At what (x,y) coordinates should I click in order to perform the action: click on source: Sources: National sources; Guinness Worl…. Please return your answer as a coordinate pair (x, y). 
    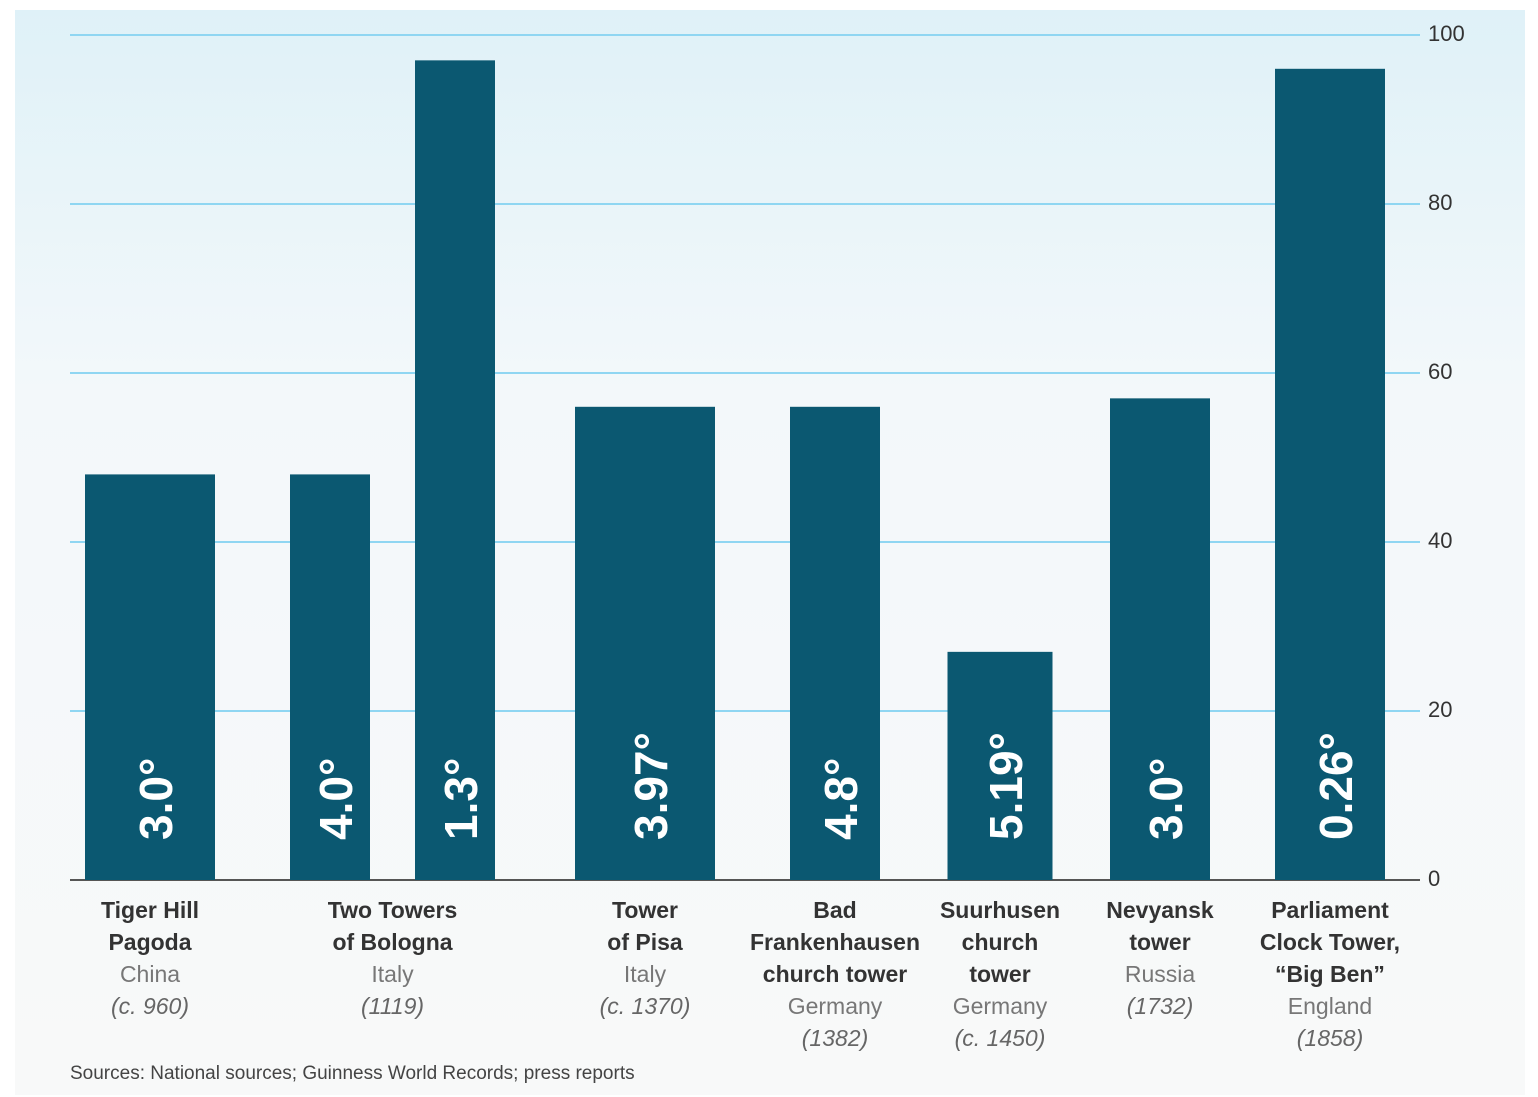
    Looking at the image, I should click on (352, 1073).